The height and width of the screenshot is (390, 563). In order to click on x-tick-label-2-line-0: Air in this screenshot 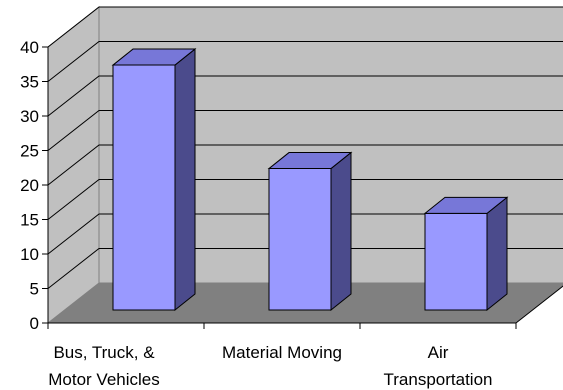, I will do `click(438, 352)`.